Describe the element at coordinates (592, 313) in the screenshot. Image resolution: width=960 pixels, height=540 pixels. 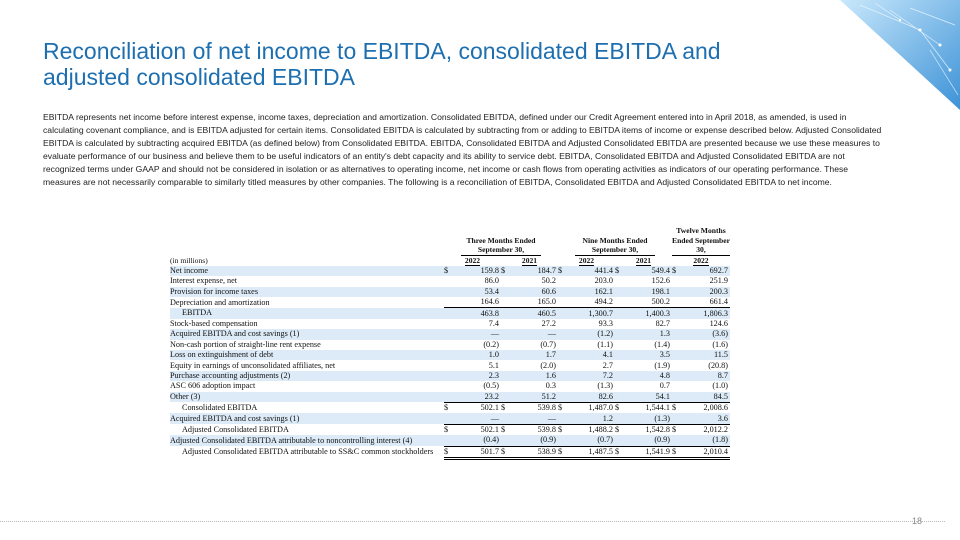
I see `cell-value: 1,300.7` at that location.